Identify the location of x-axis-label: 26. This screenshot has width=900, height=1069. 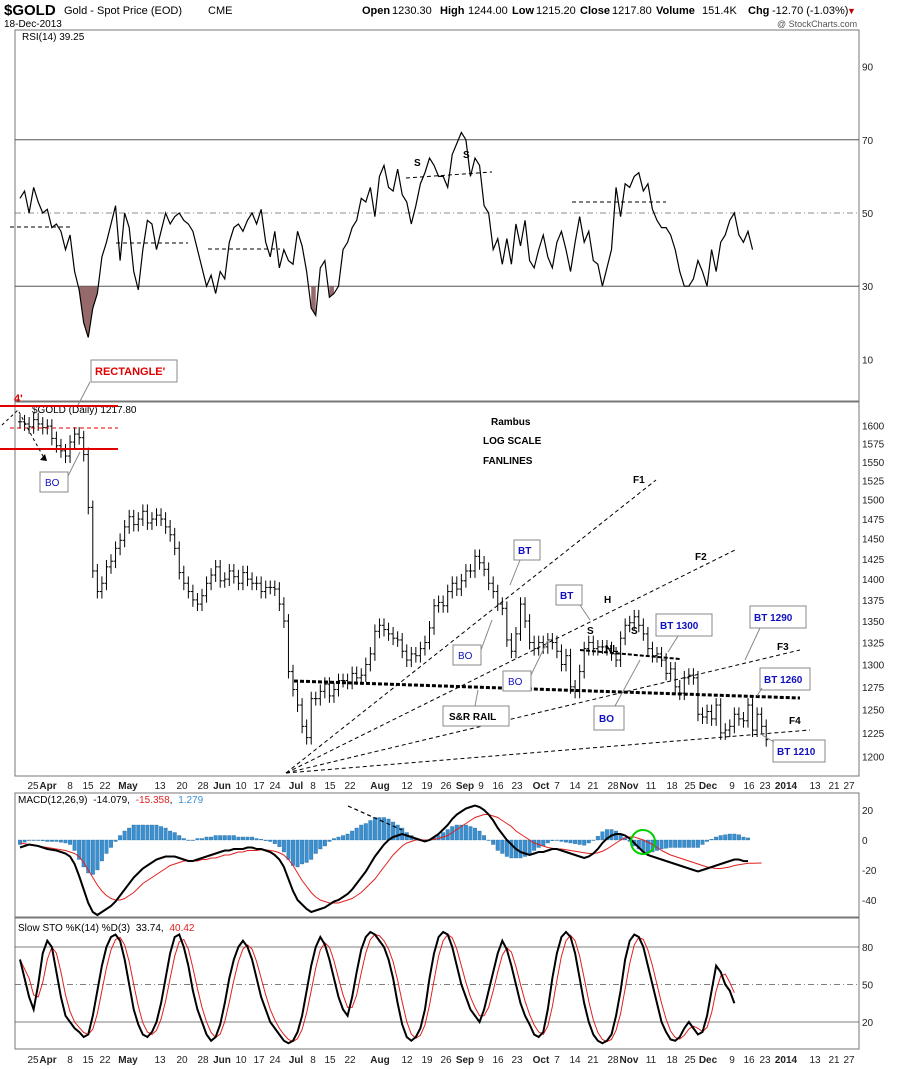
(446, 1060).